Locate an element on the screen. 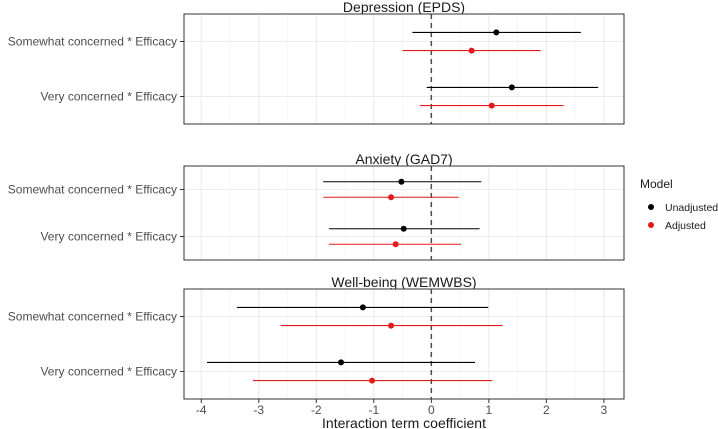 The width and height of the screenshot is (718, 429). x-tick-label: 2 is located at coordinates (546, 410).